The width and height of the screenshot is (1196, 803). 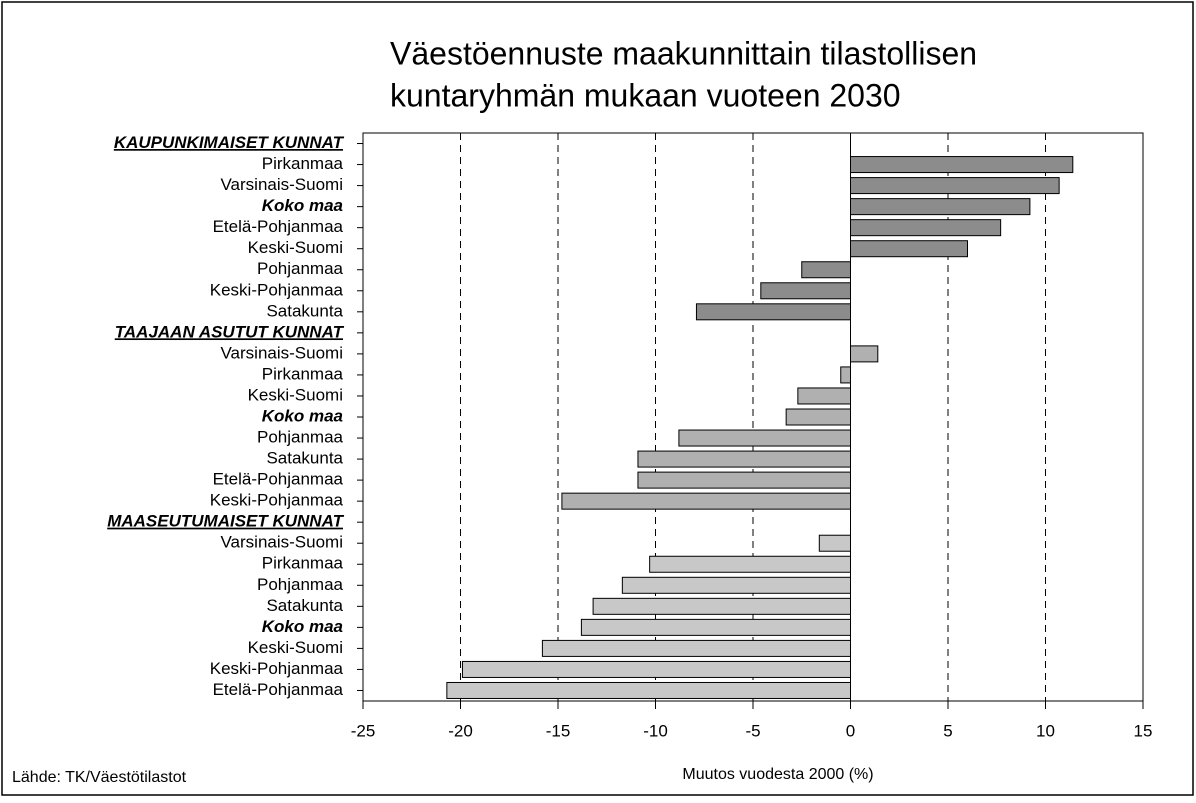 I want to click on x-tick-label: 15, so click(x=1143, y=730).